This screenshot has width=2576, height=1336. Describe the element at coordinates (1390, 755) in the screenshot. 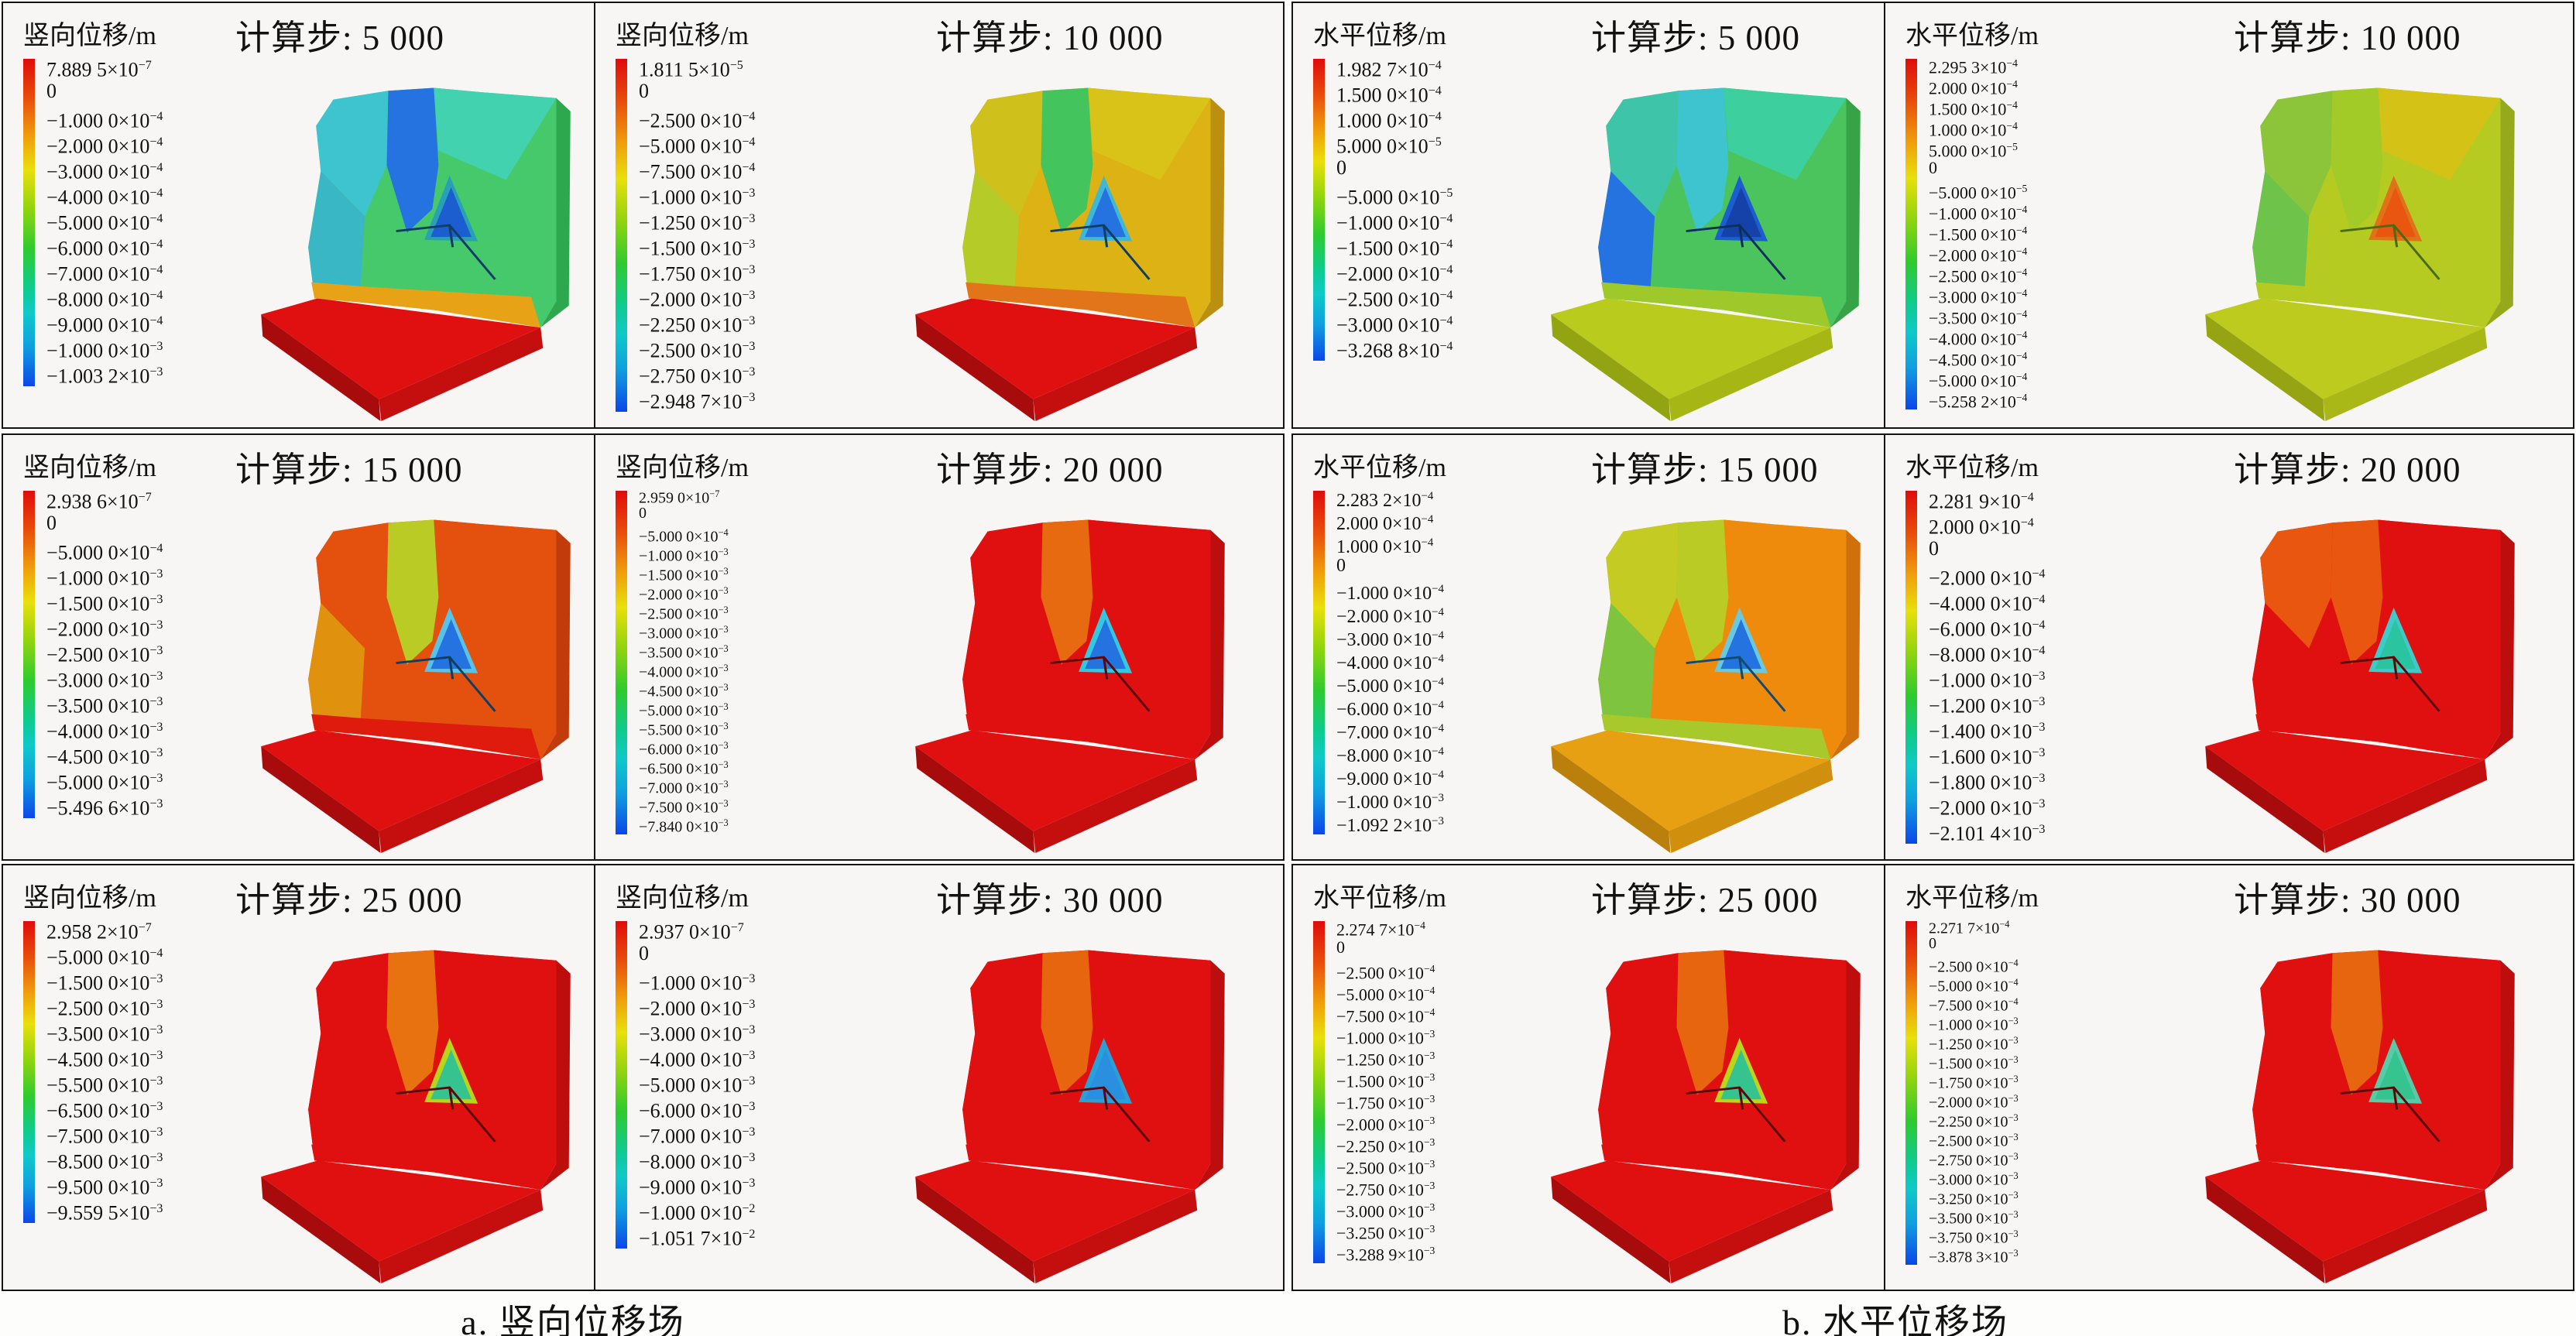

I see `legend-value: −8.000 0×10−4` at that location.